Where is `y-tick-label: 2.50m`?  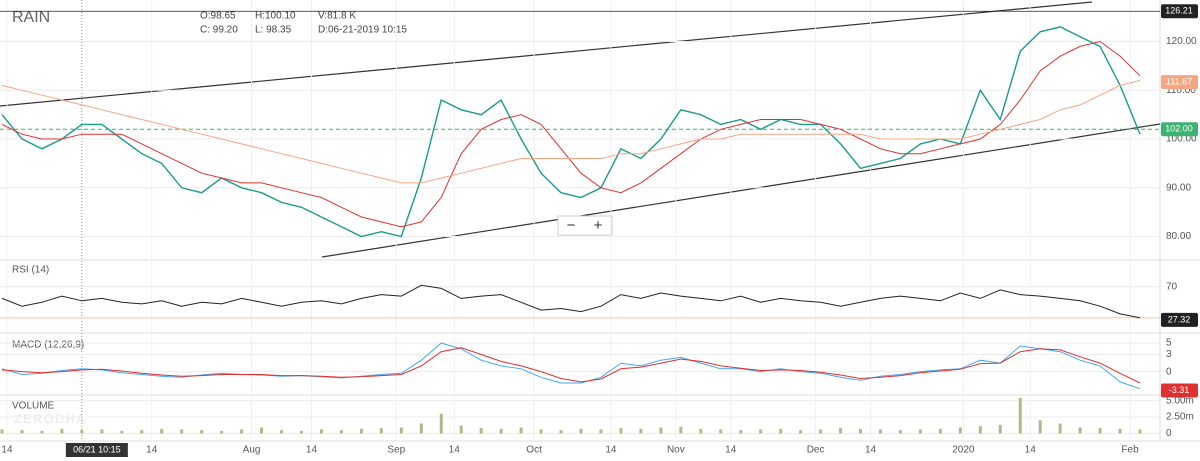
y-tick-label: 2.50m is located at coordinates (1180, 417).